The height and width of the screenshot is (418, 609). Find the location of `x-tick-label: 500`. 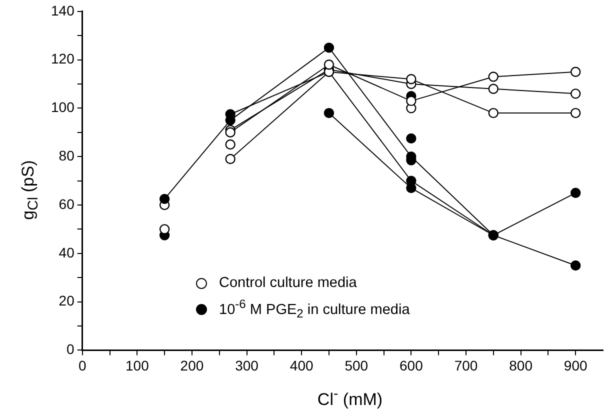

x-tick-label: 500 is located at coordinates (356, 365).